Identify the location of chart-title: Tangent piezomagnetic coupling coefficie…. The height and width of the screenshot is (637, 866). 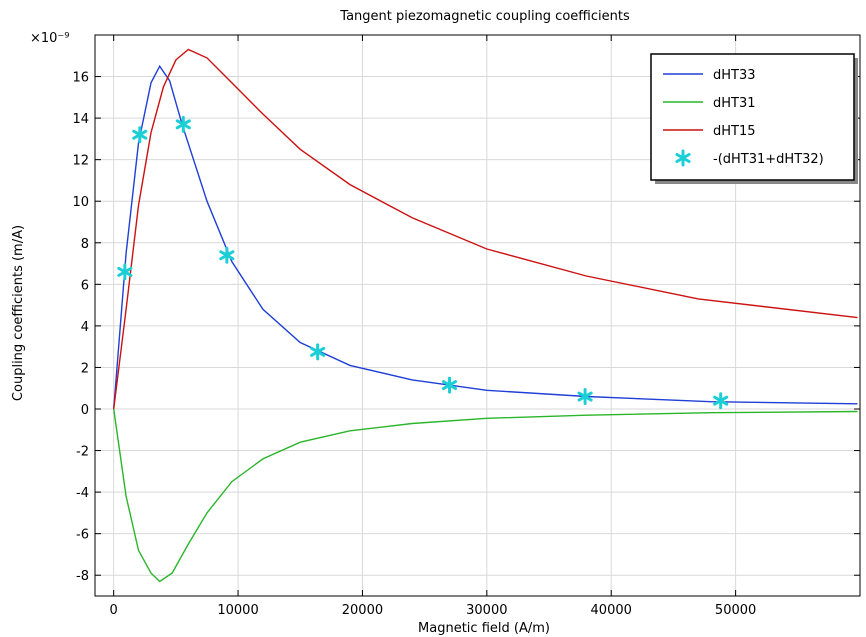
(484, 16).